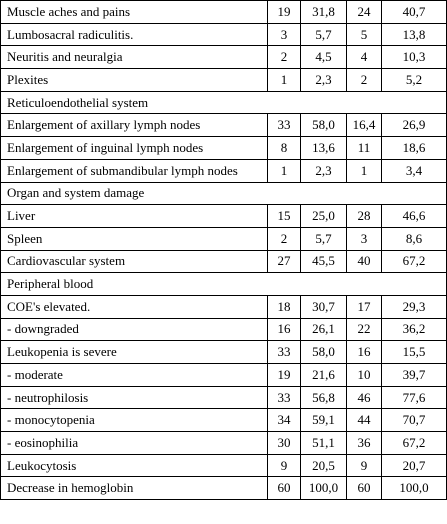 The width and height of the screenshot is (447, 524). I want to click on row-label: Spleen, so click(134, 238).